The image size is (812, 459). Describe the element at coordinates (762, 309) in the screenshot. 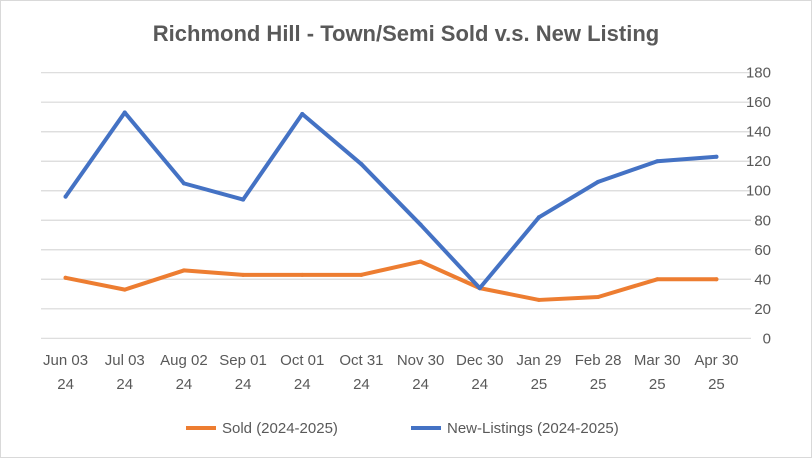

I see `y-tick-label: 20` at that location.